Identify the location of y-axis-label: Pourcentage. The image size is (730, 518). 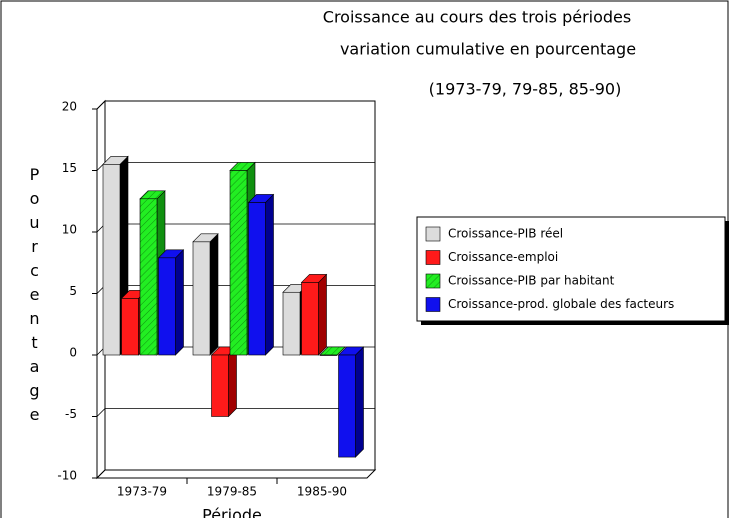
(34, 297).